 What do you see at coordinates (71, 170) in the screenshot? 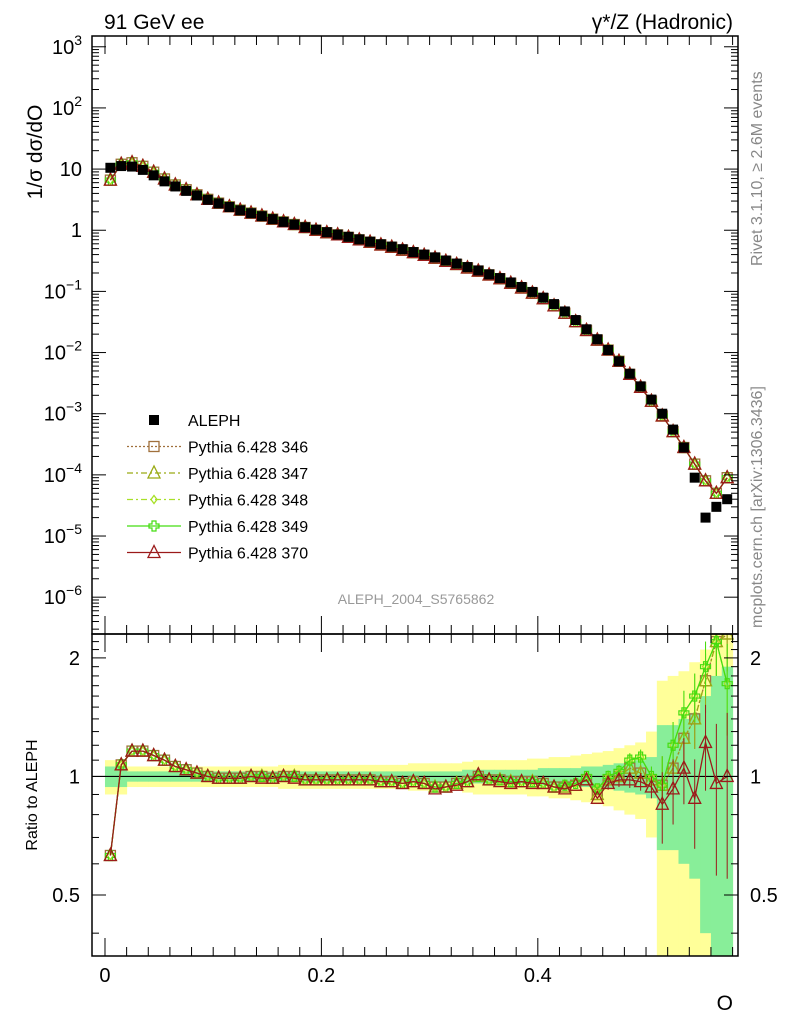
I see `y-tick-label: 10` at bounding box center [71, 170].